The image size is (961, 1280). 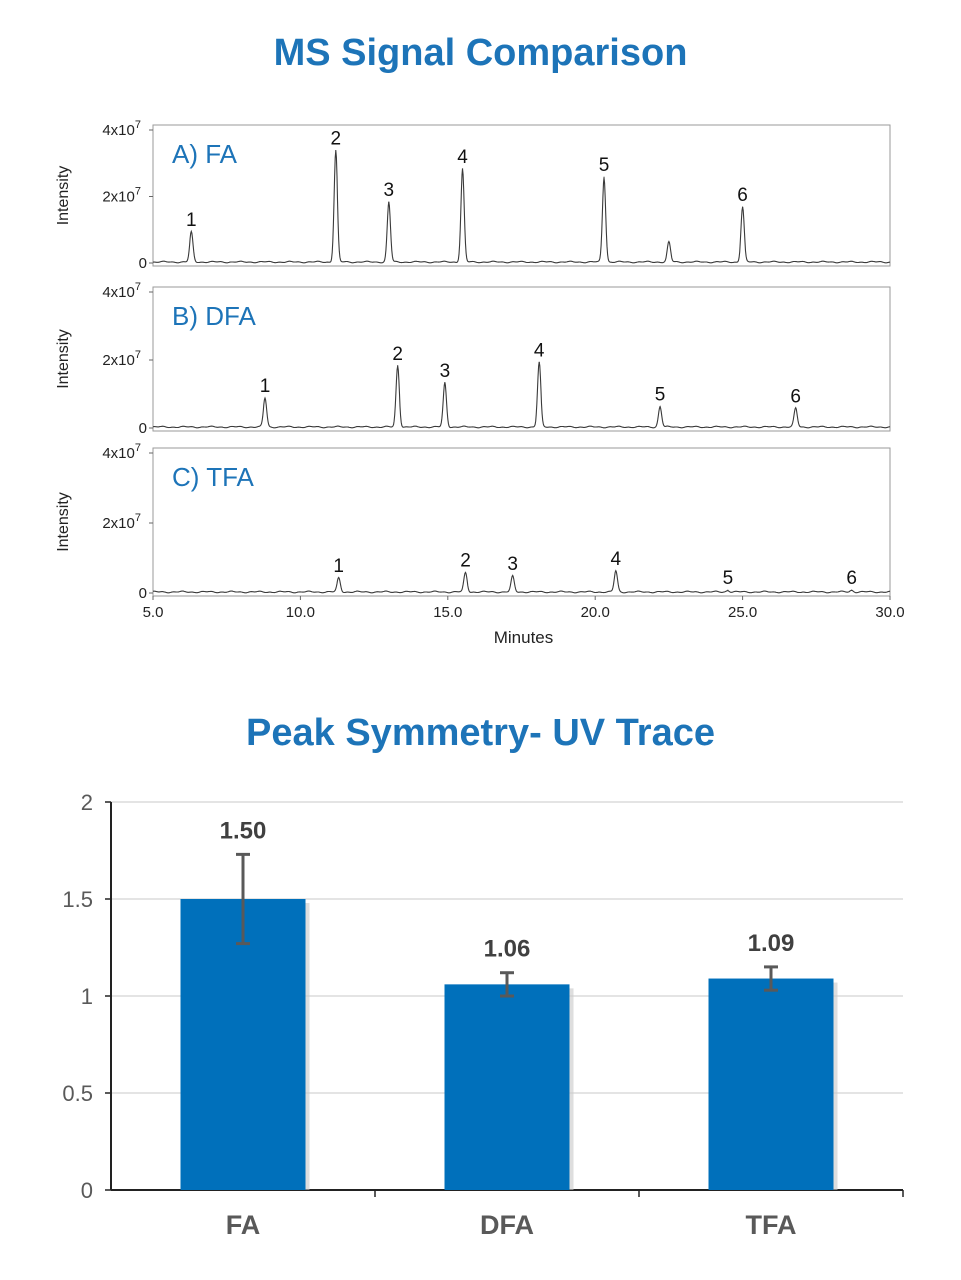 What do you see at coordinates (889, 612) in the screenshot?
I see `x-tick-label: 30.0` at bounding box center [889, 612].